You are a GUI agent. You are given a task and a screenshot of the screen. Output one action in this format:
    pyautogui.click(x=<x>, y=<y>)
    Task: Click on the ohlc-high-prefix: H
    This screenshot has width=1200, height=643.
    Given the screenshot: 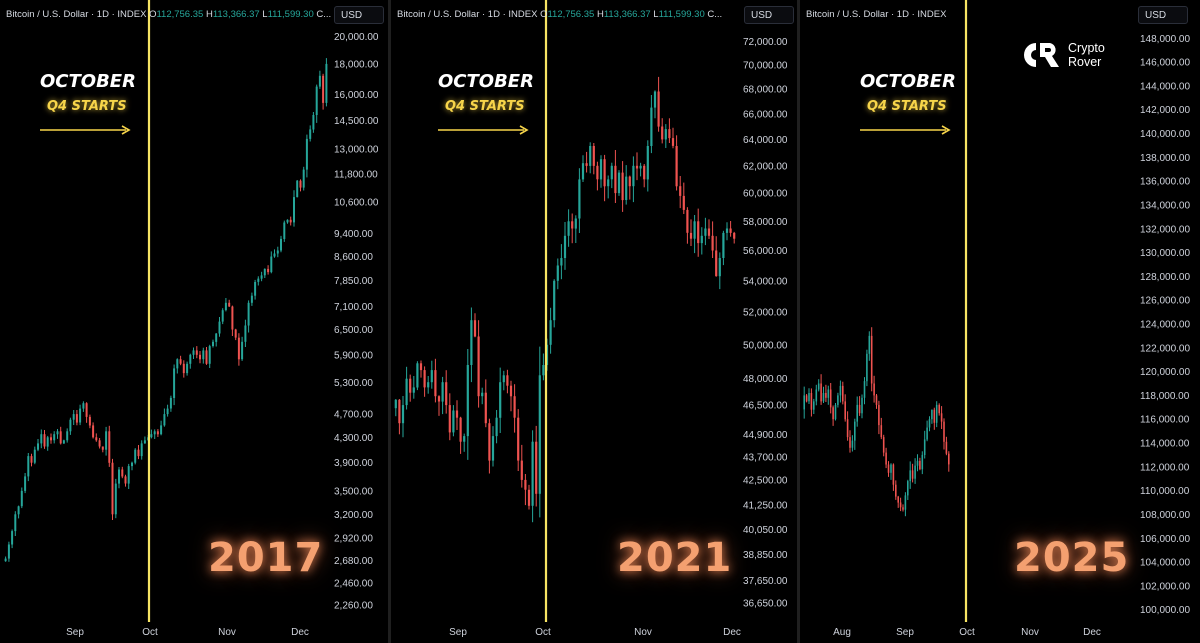 What is the action you would take?
    pyautogui.click(x=600, y=14)
    